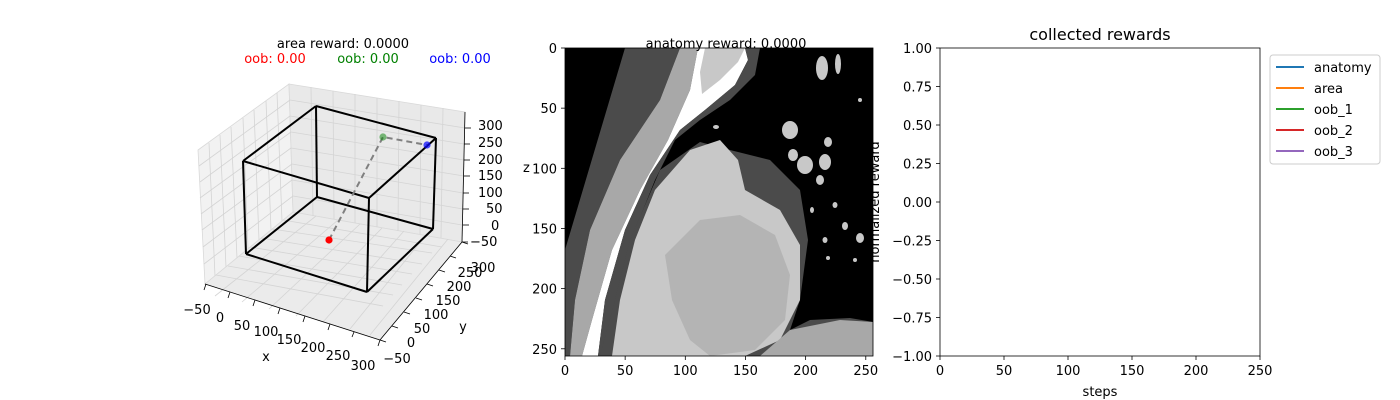  What do you see at coordinates (490, 176) in the screenshot?
I see `z-tick-label: 150` at bounding box center [490, 176].